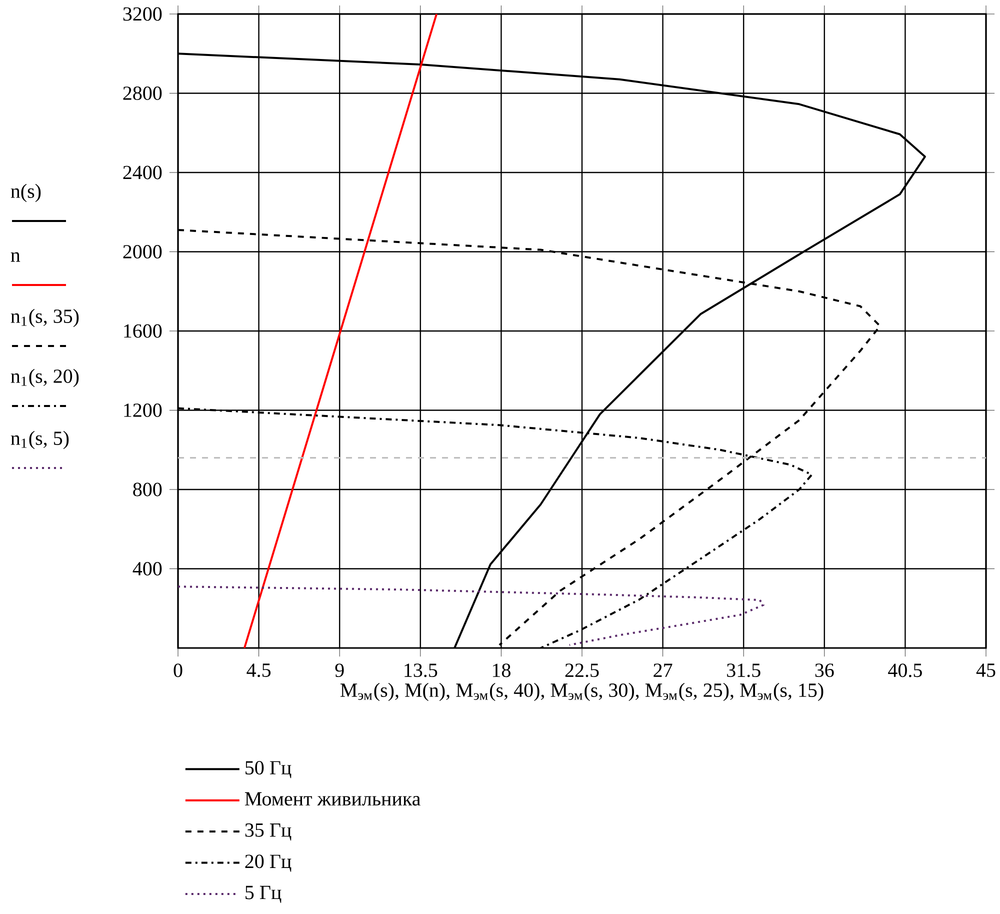  What do you see at coordinates (986, 670) in the screenshot?
I see `x-tick-label: 45` at bounding box center [986, 670].